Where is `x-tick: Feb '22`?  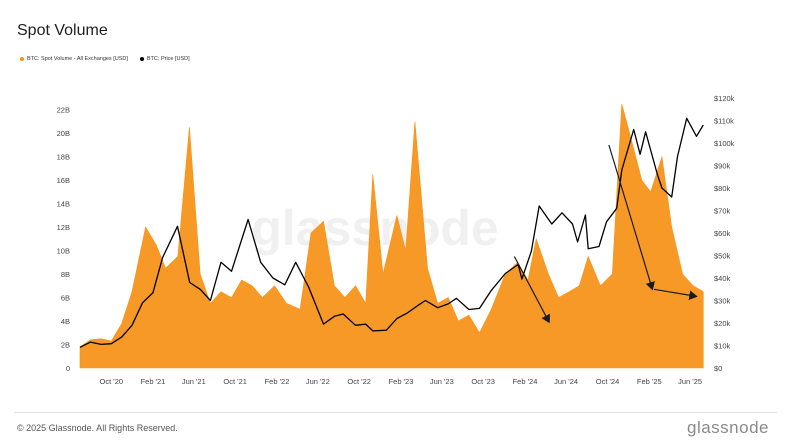
x-tick: Feb '22 is located at coordinates (277, 381).